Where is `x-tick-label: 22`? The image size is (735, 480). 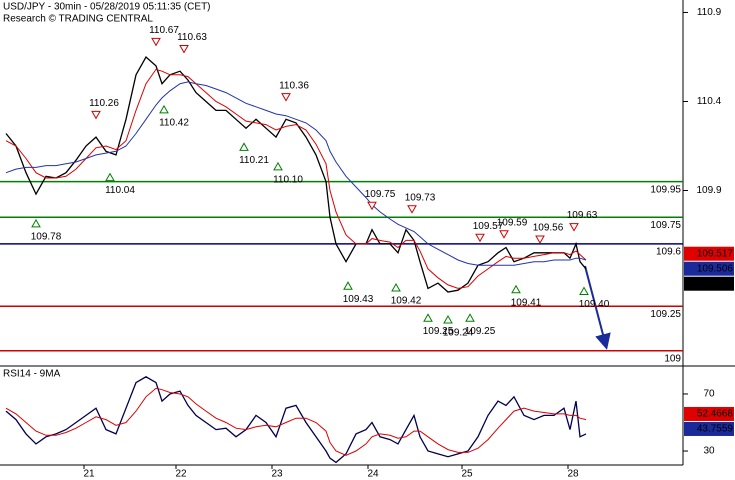
x-tick-label: 22 is located at coordinates (181, 474).